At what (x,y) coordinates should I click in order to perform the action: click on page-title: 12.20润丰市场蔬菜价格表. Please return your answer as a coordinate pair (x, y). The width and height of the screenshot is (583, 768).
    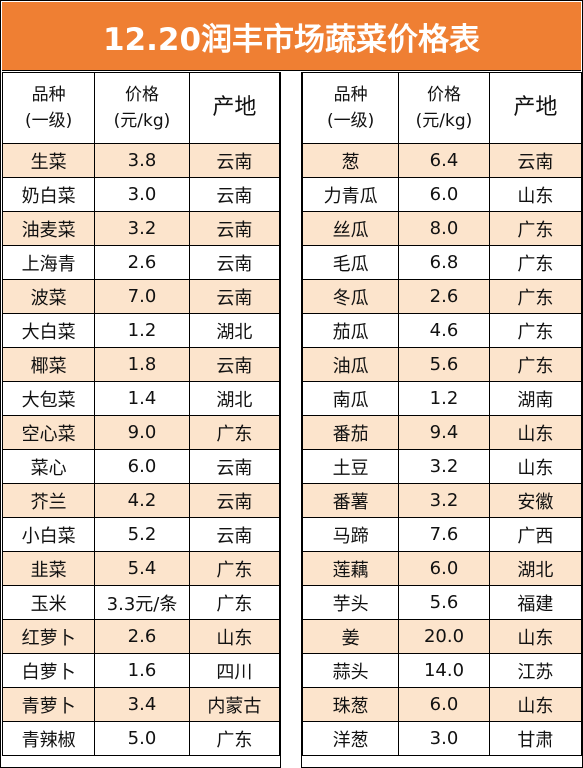
    Looking at the image, I should click on (291, 36).